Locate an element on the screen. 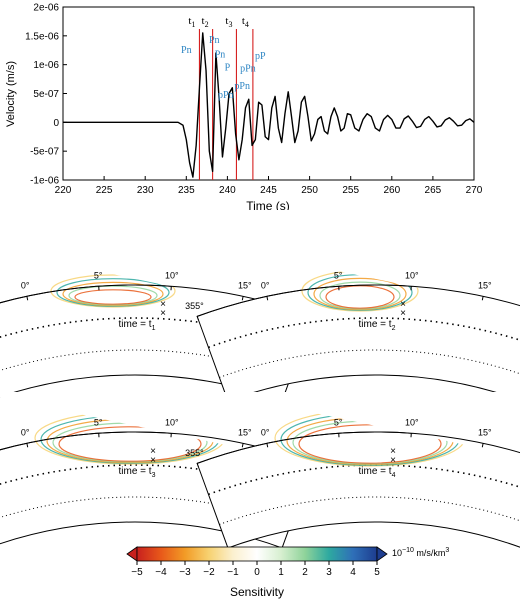 The width and height of the screenshot is (520, 600). panel-time-label: time = t1 is located at coordinates (137, 325).